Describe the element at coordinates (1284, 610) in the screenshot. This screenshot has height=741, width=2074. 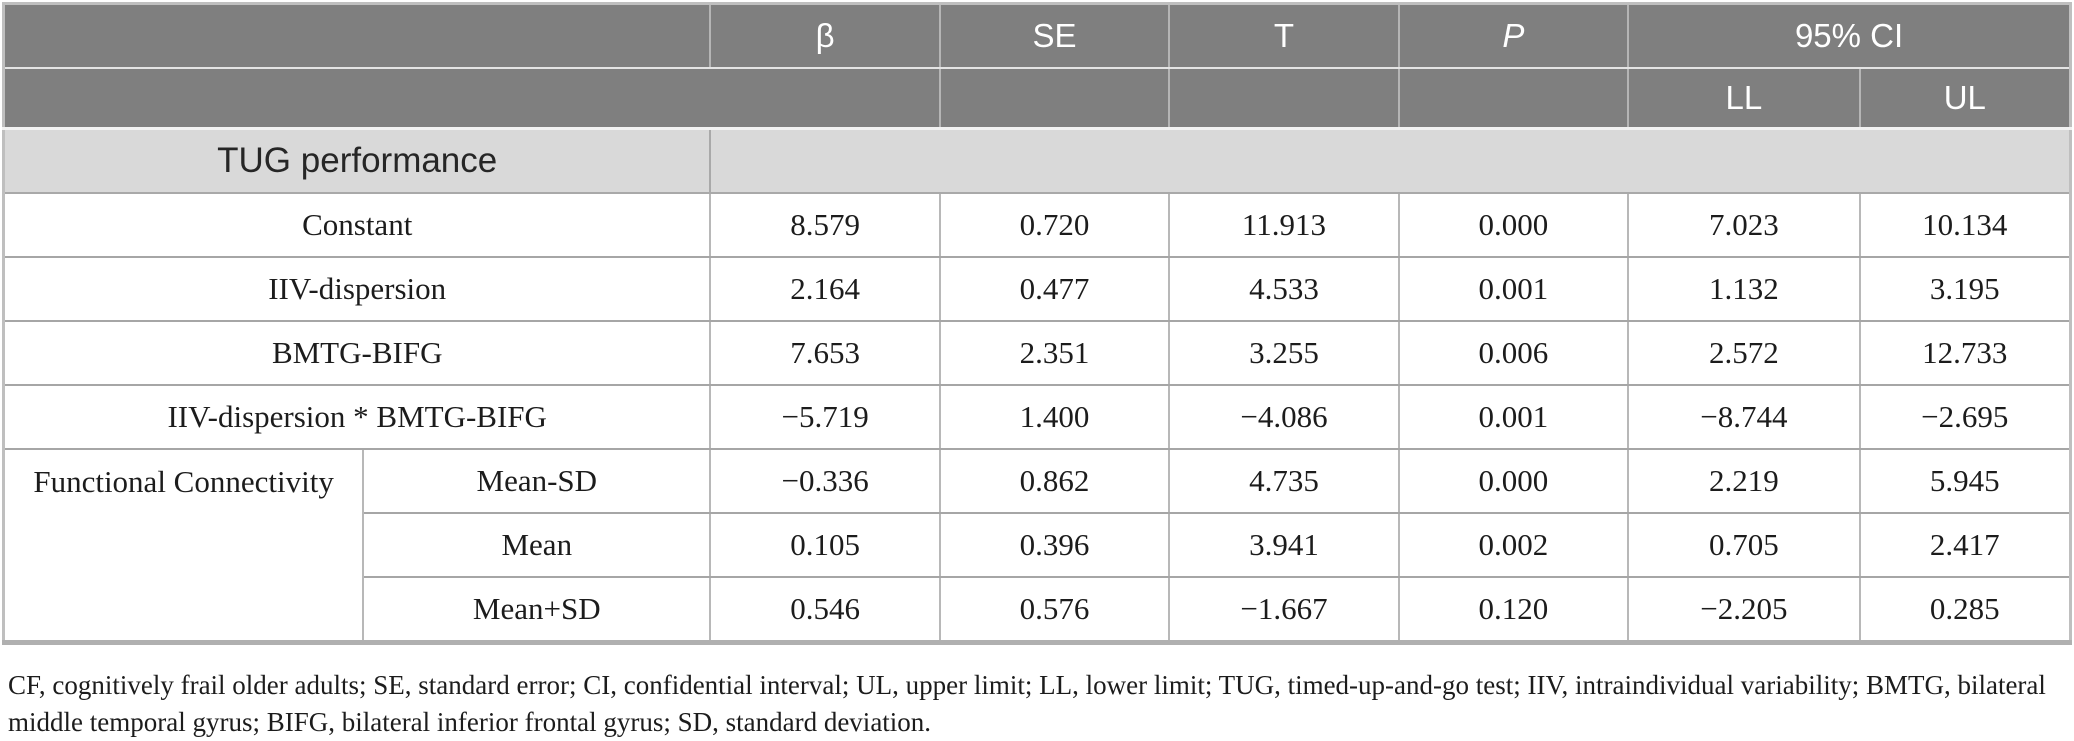
I see `table-cell: −1.667` at that location.